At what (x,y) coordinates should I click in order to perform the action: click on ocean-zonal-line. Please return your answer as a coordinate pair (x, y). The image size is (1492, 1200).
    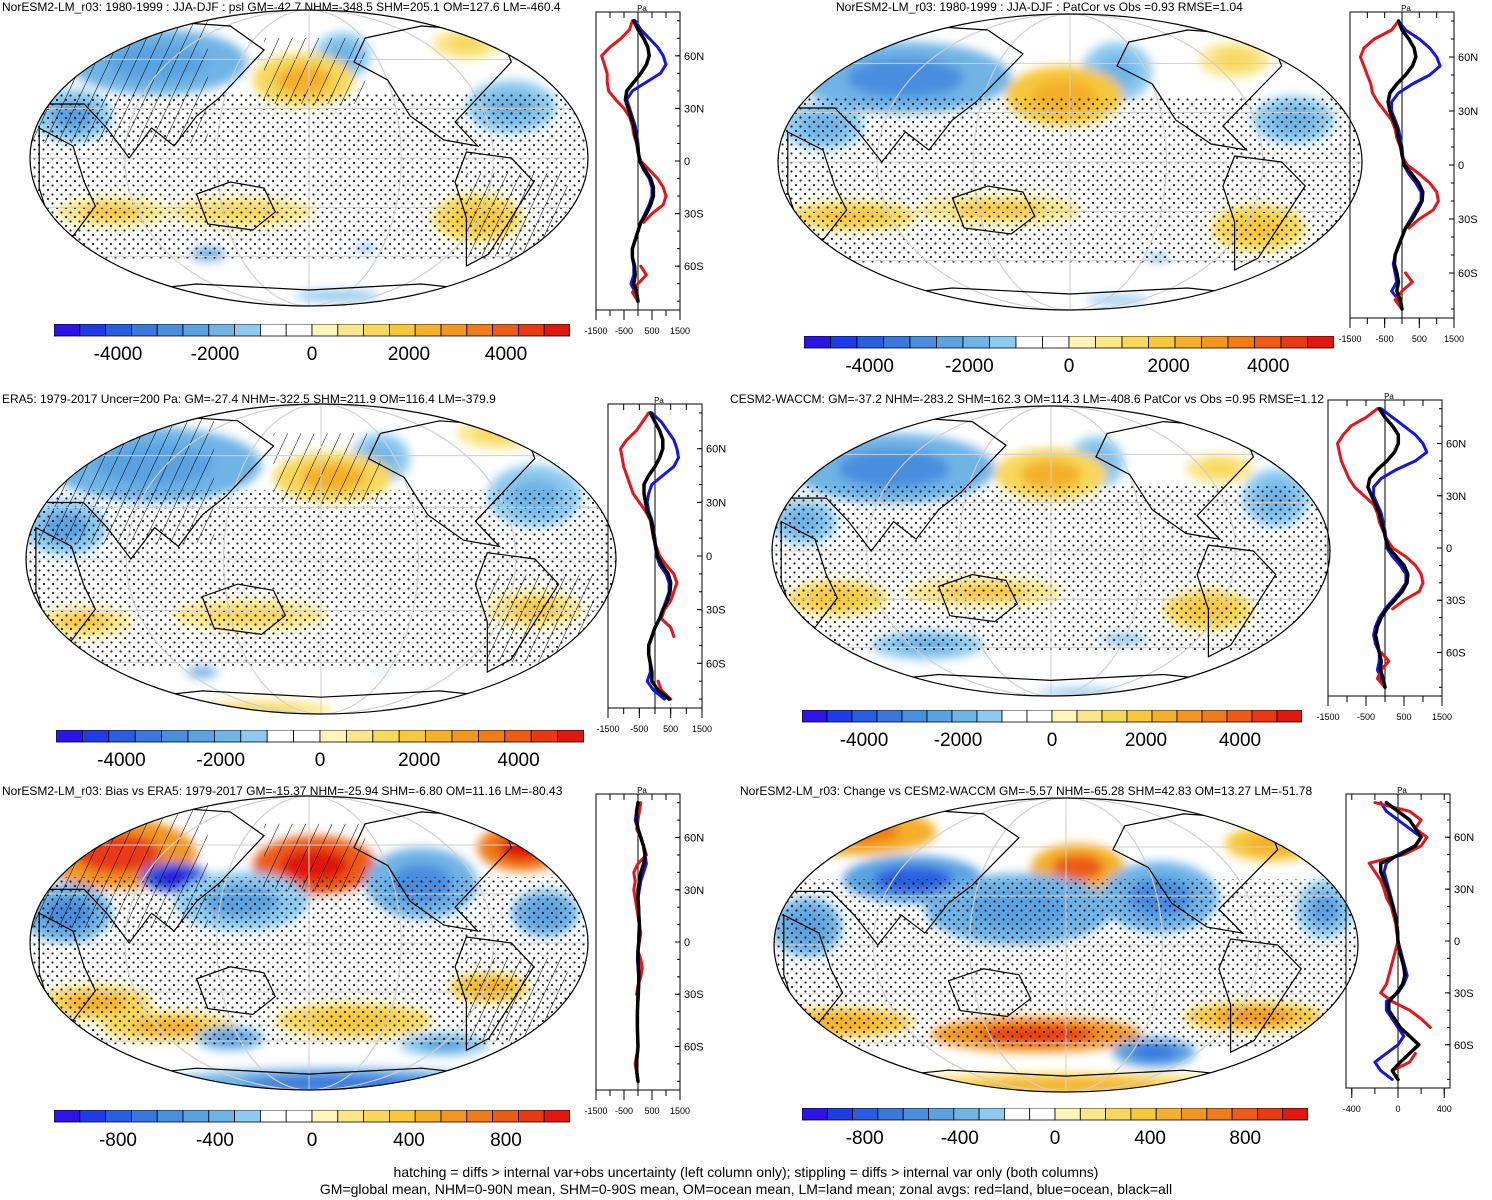
    Looking at the image, I should click on (1416, 165).